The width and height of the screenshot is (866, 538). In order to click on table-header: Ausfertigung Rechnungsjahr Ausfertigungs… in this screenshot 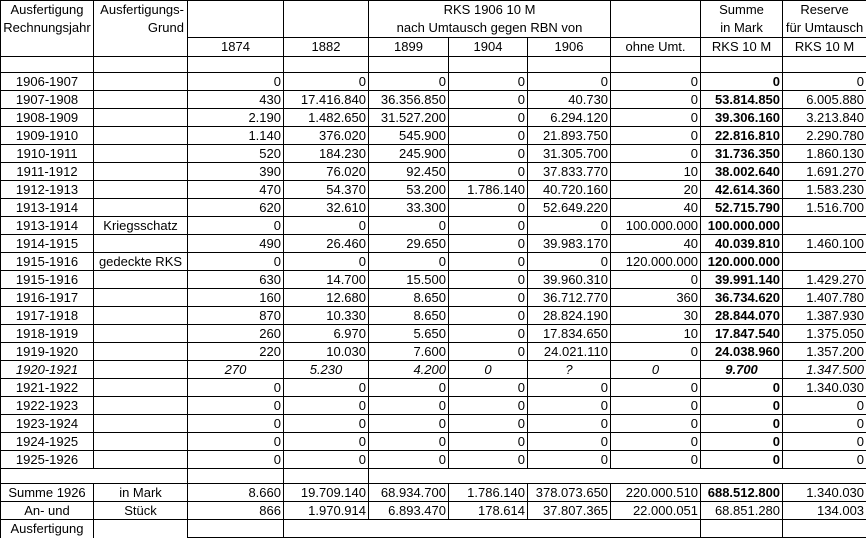, I will do `click(433, 29)`.